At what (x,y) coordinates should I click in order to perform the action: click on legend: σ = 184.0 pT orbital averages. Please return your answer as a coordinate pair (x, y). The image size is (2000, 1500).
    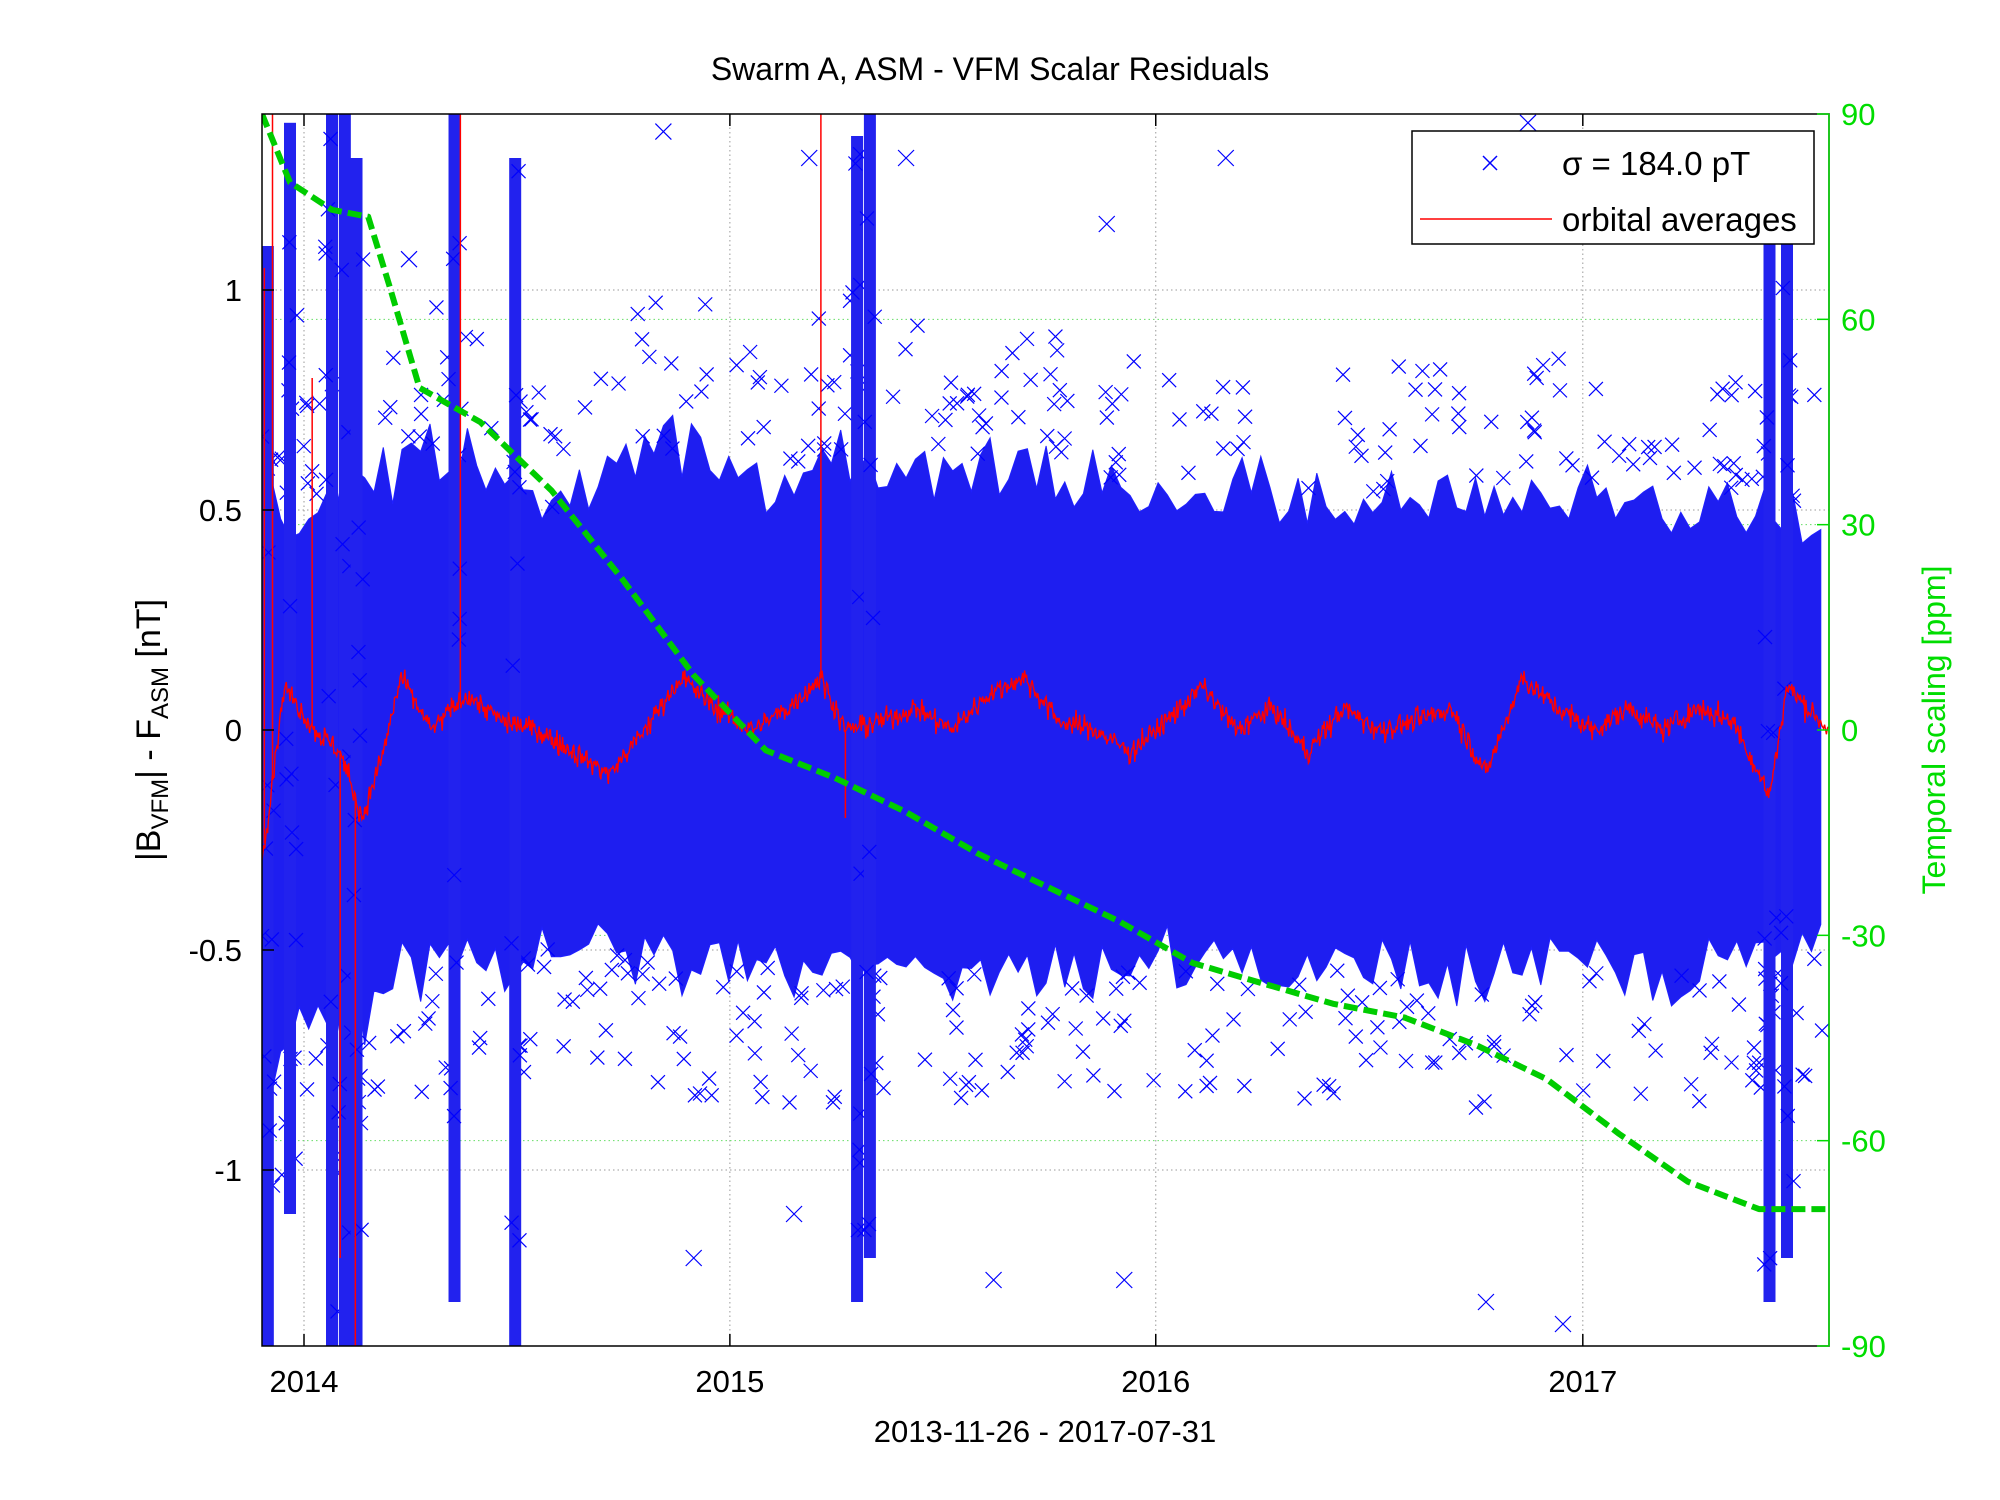
    Looking at the image, I should click on (1613, 187).